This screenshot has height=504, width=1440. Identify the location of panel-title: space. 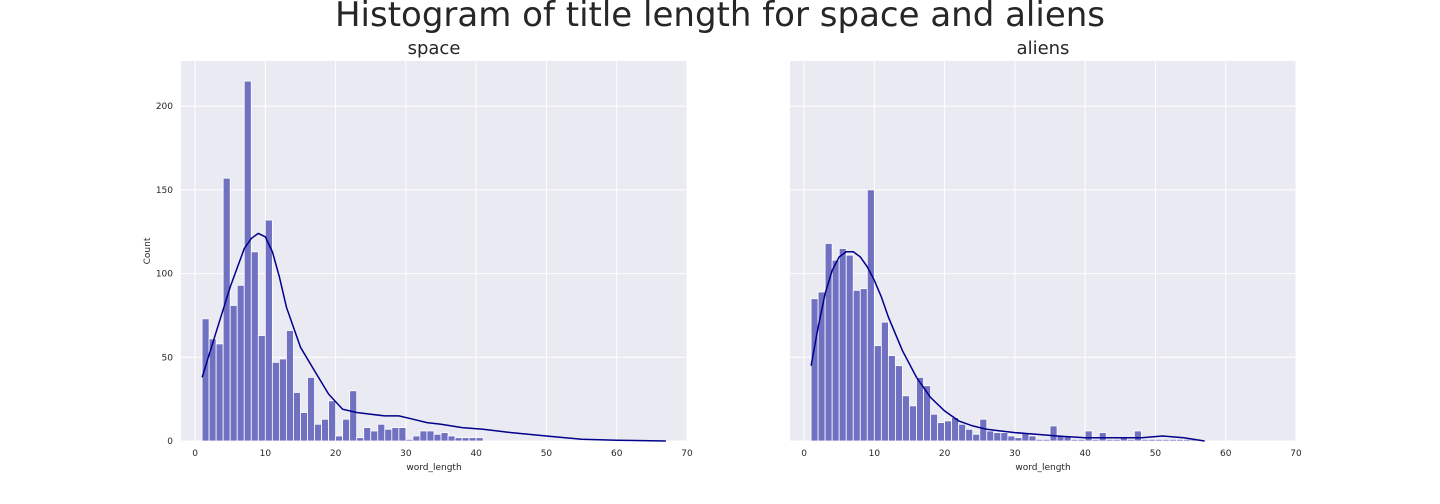
(434, 48).